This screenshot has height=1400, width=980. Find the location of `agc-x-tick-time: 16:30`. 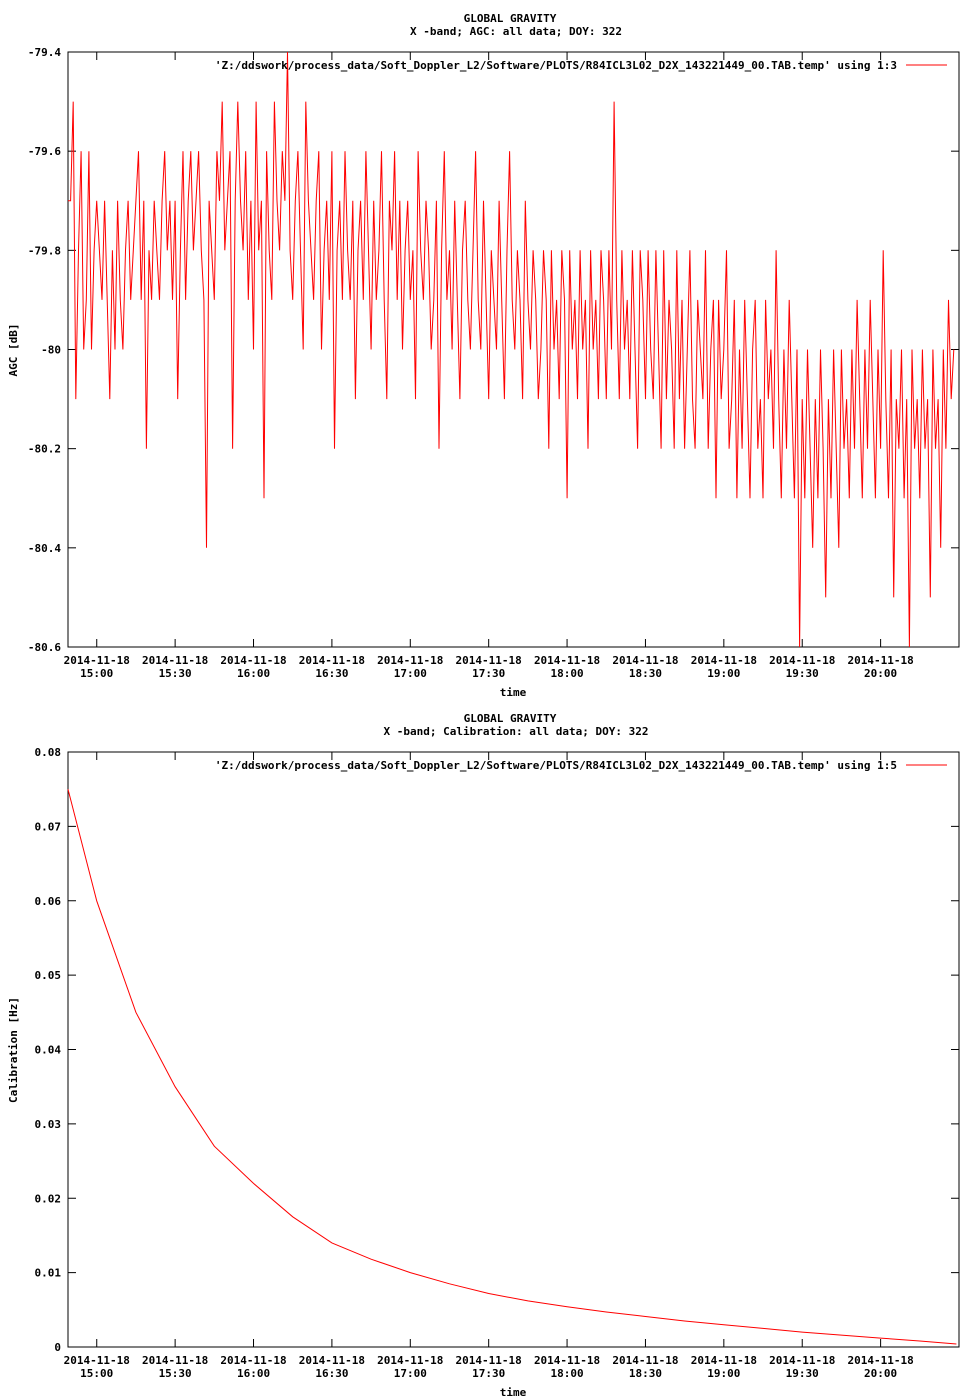

agc-x-tick-time: 16:30 is located at coordinates (331, 673).